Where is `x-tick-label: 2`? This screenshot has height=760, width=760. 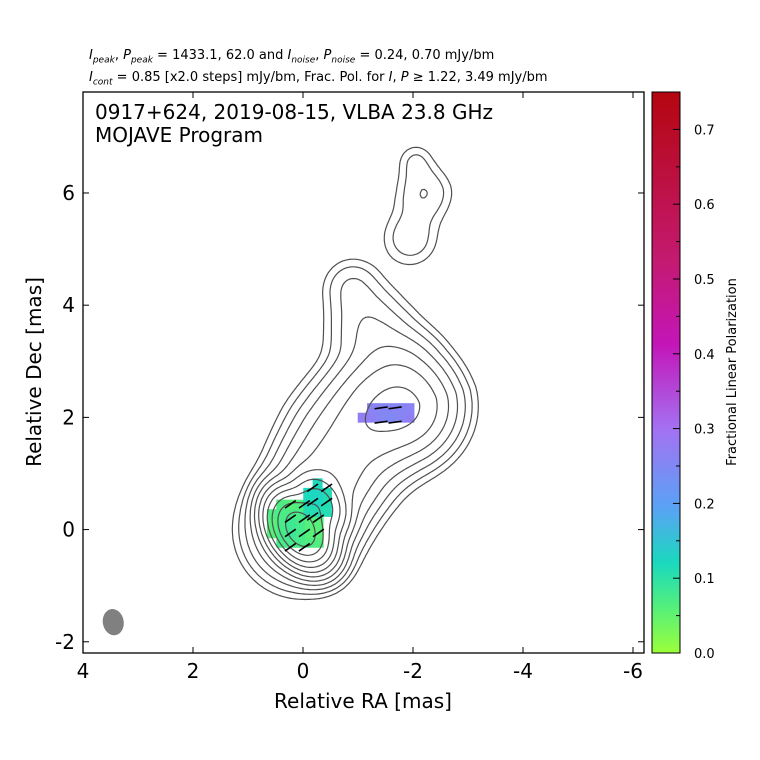 x-tick-label: 2 is located at coordinates (193, 671).